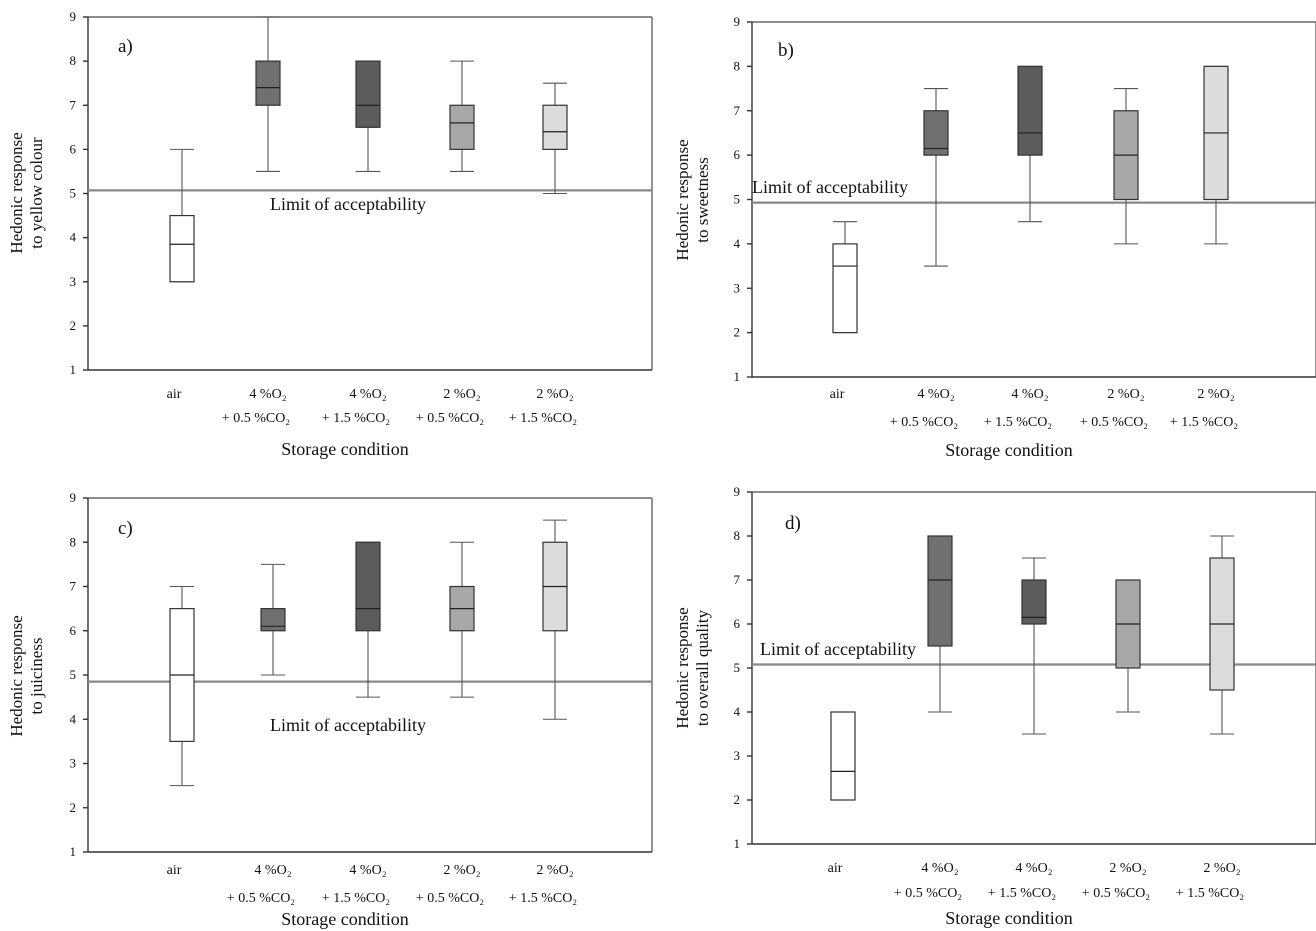 This screenshot has width=1316, height=931. I want to click on y-axis-title: Hedonic responseto overall quality, so click(692, 667).